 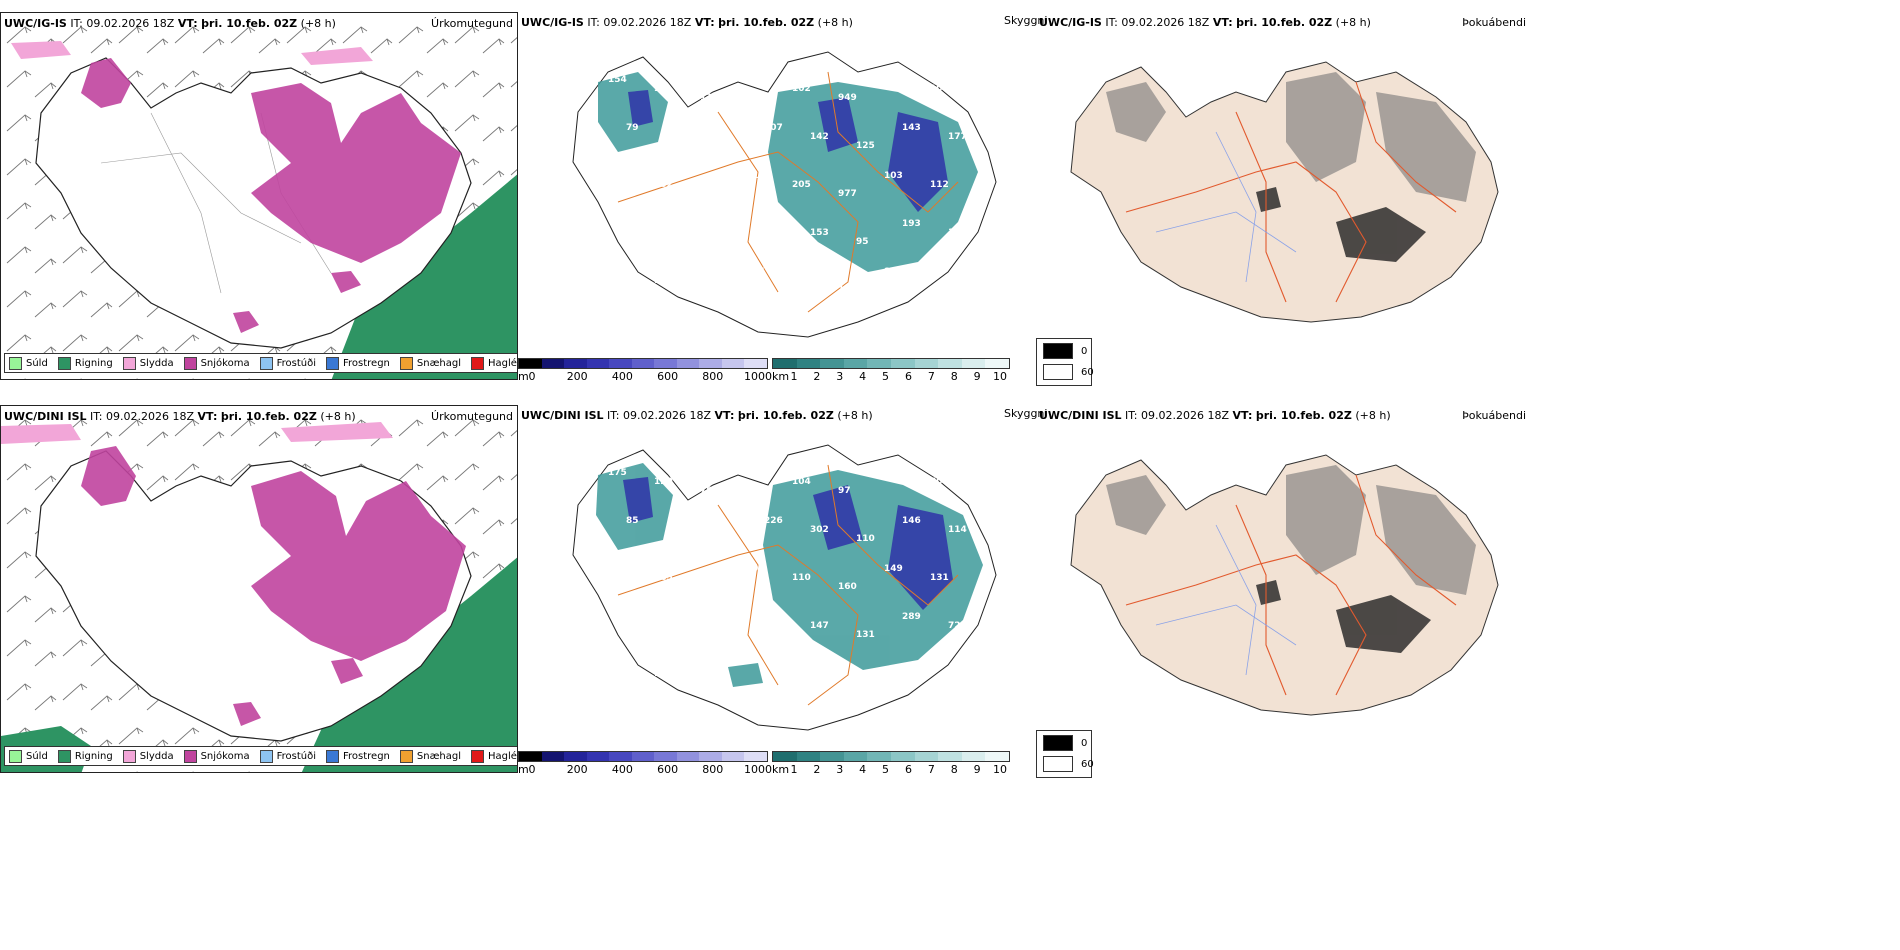 What do you see at coordinates (85, 756) in the screenshot?
I see `legend-item: Rigning` at bounding box center [85, 756].